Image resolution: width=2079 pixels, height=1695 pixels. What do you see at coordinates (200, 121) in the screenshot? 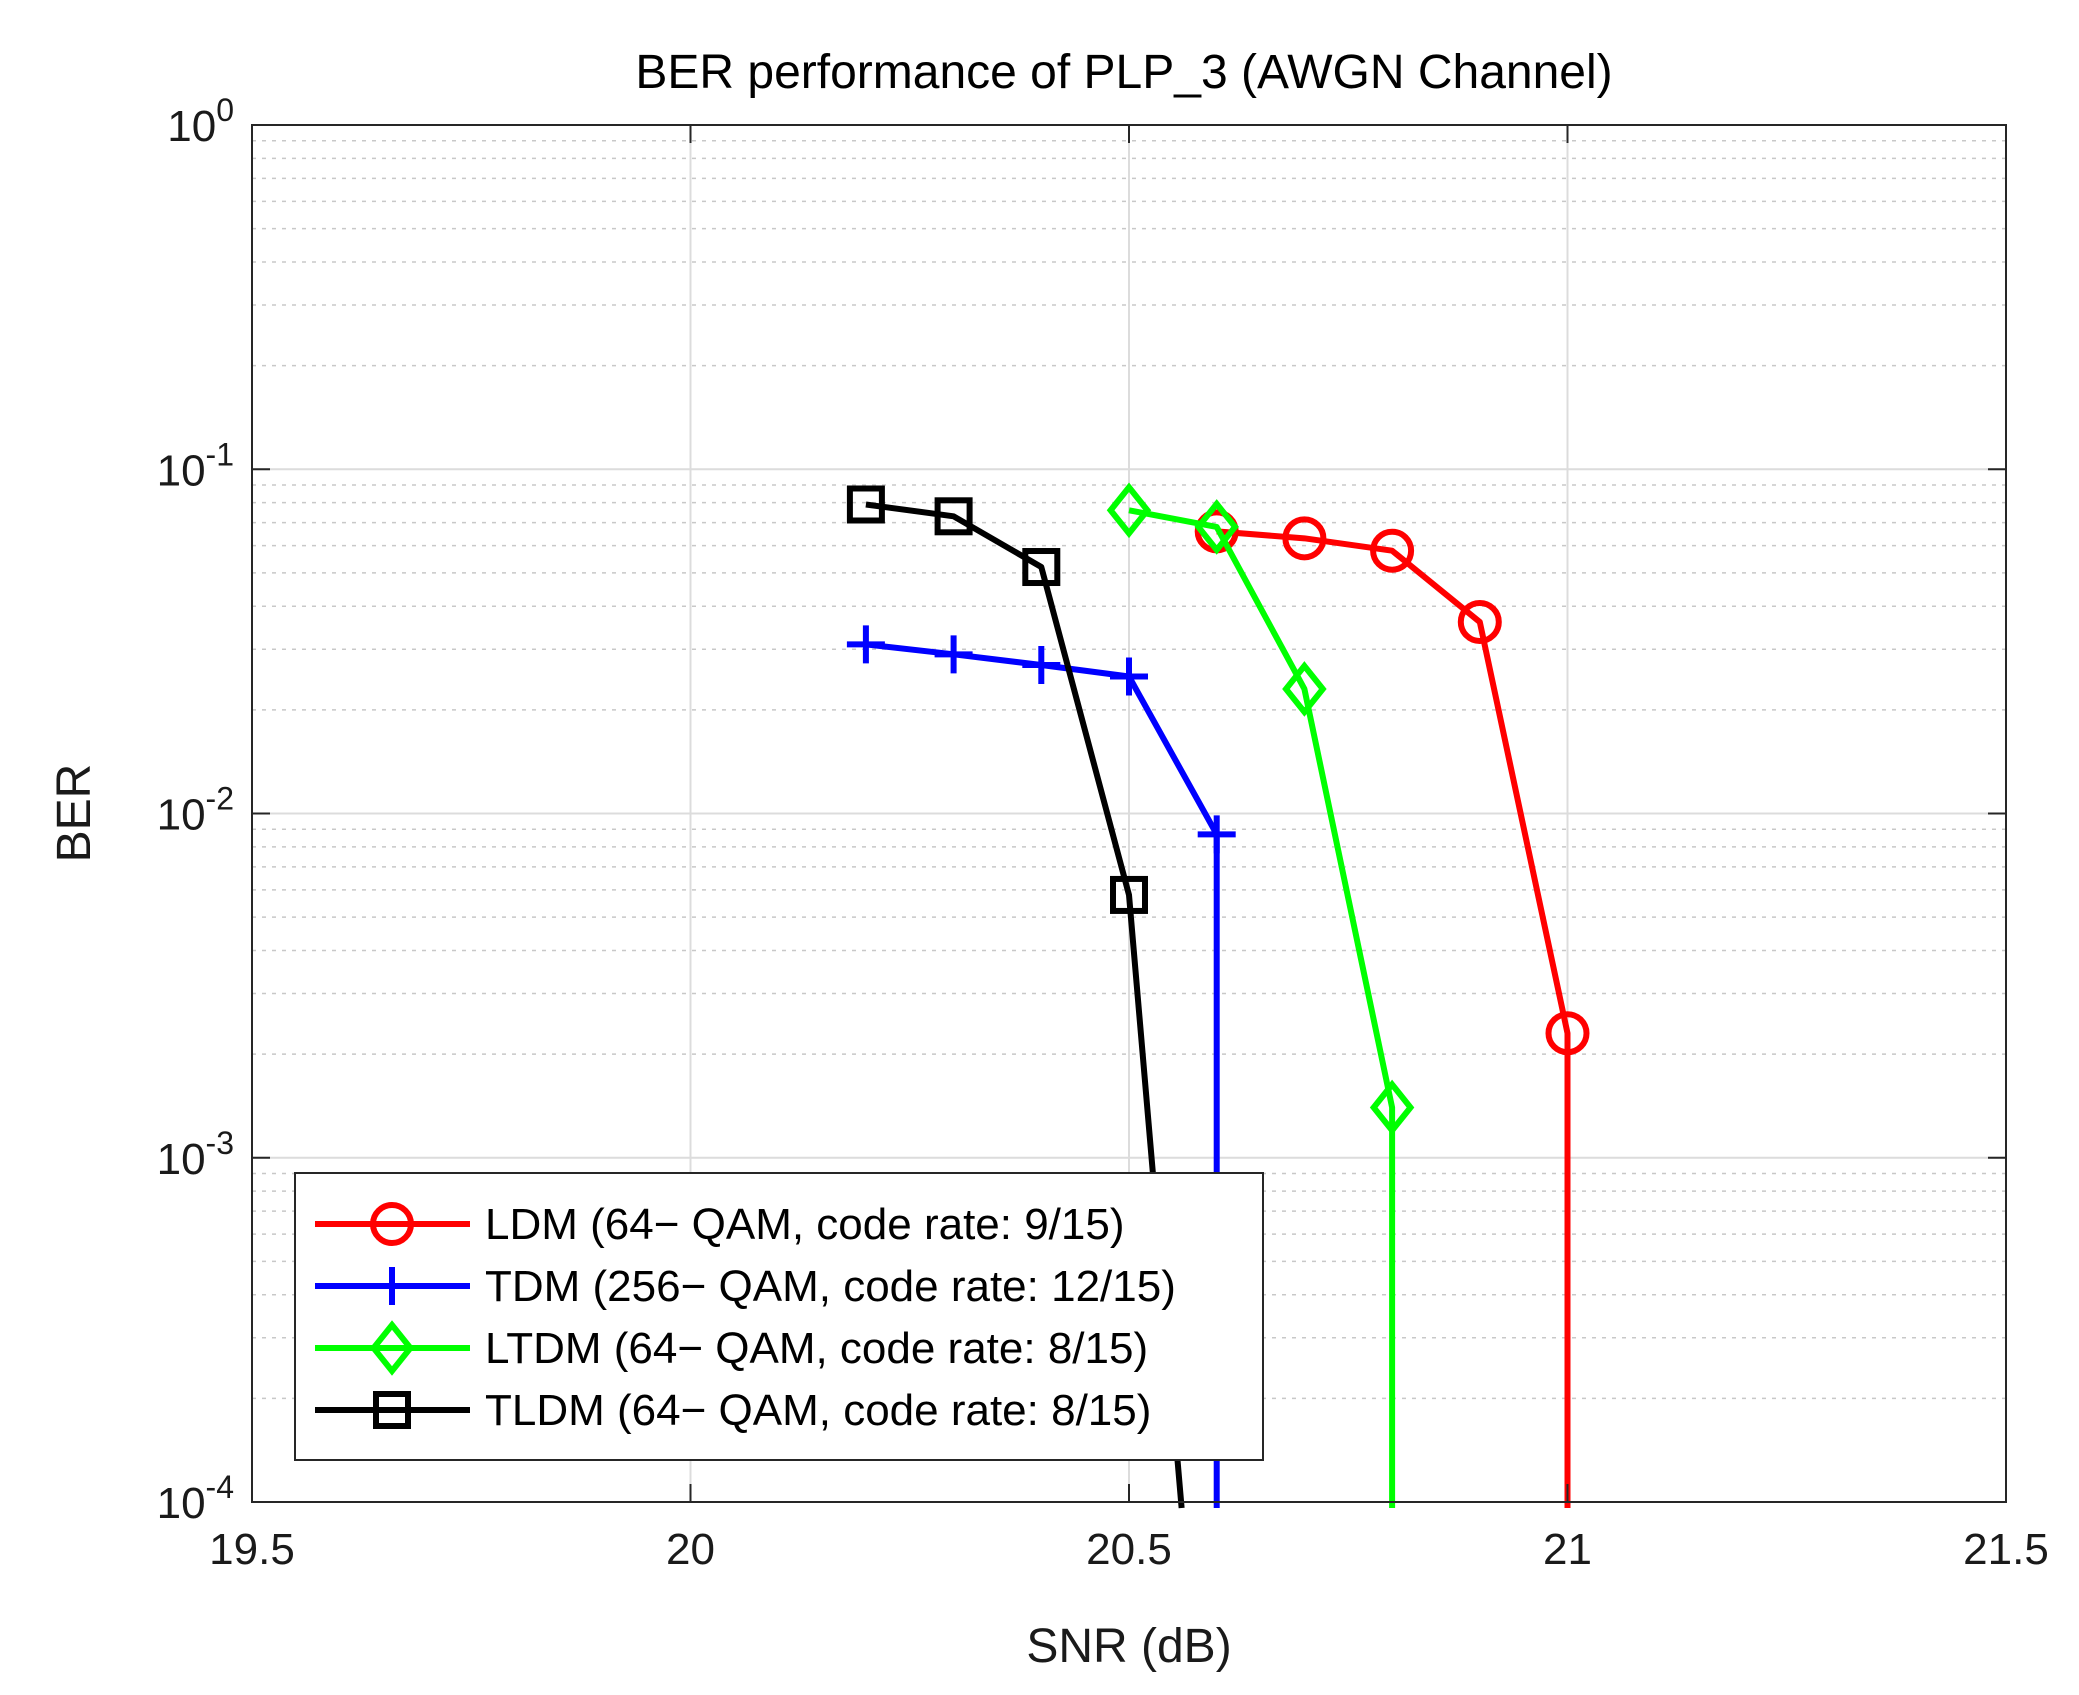
I see `y-tick-label: 10⁰` at bounding box center [200, 121].